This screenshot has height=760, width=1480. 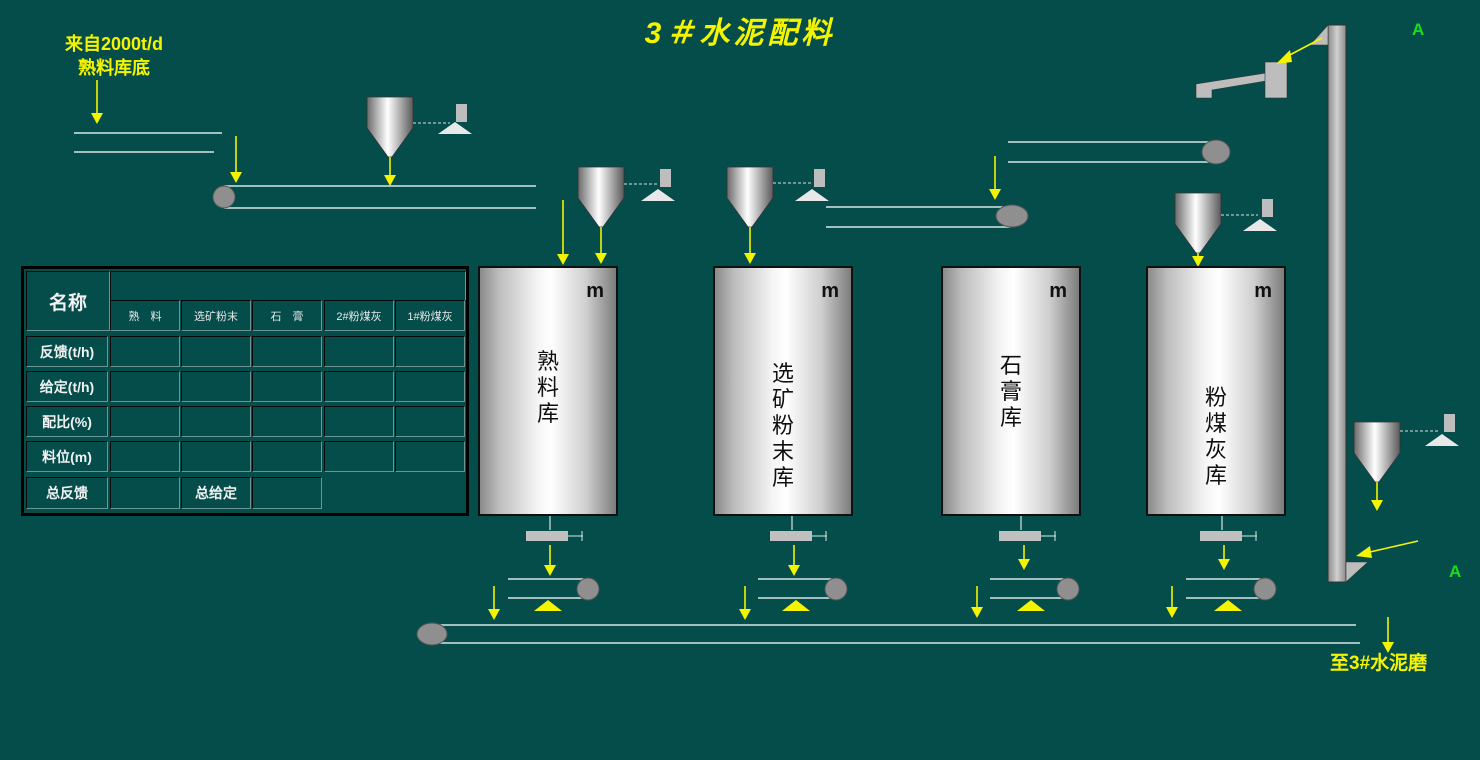 I want to click on incoming-chute-lines, so click(x=148, y=142).